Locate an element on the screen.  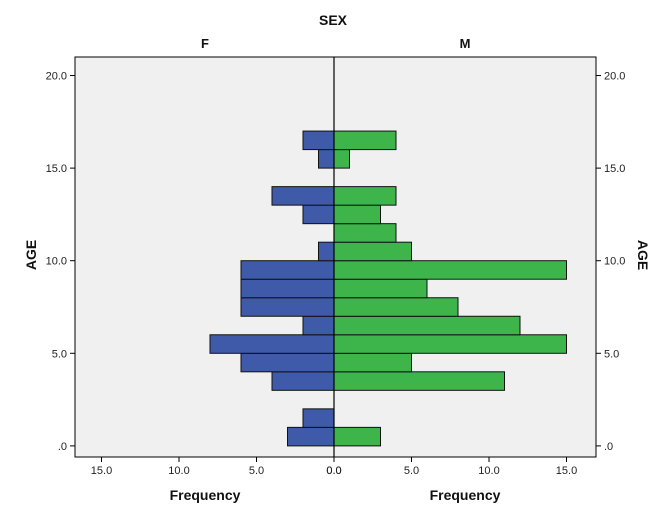
y-tick-label-left-3: 15.0 is located at coordinates (56, 169).